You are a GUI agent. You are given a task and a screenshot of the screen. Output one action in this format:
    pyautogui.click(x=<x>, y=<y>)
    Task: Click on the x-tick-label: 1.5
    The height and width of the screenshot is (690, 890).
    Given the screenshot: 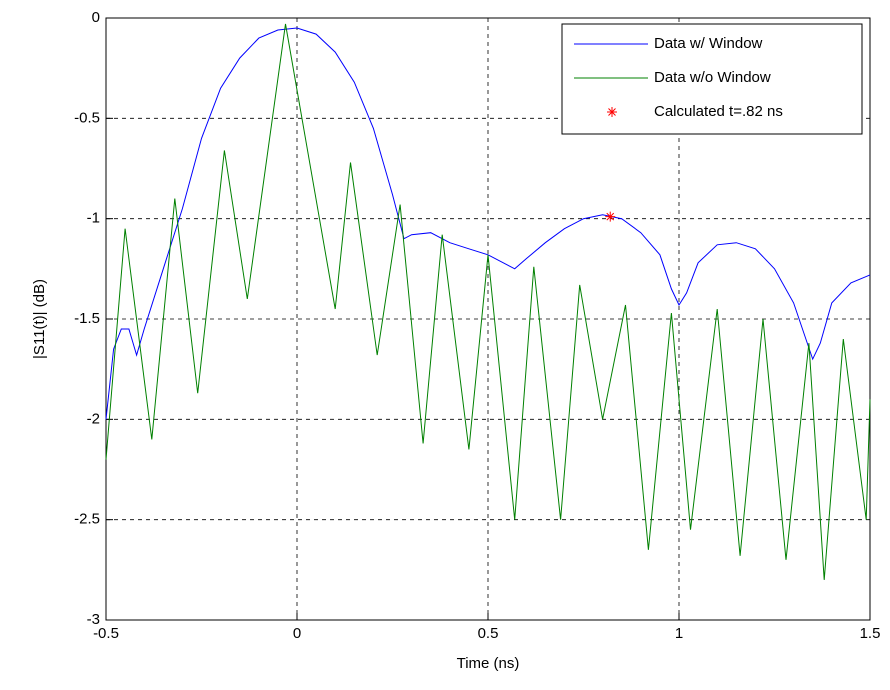 What is the action you would take?
    pyautogui.click(x=870, y=633)
    